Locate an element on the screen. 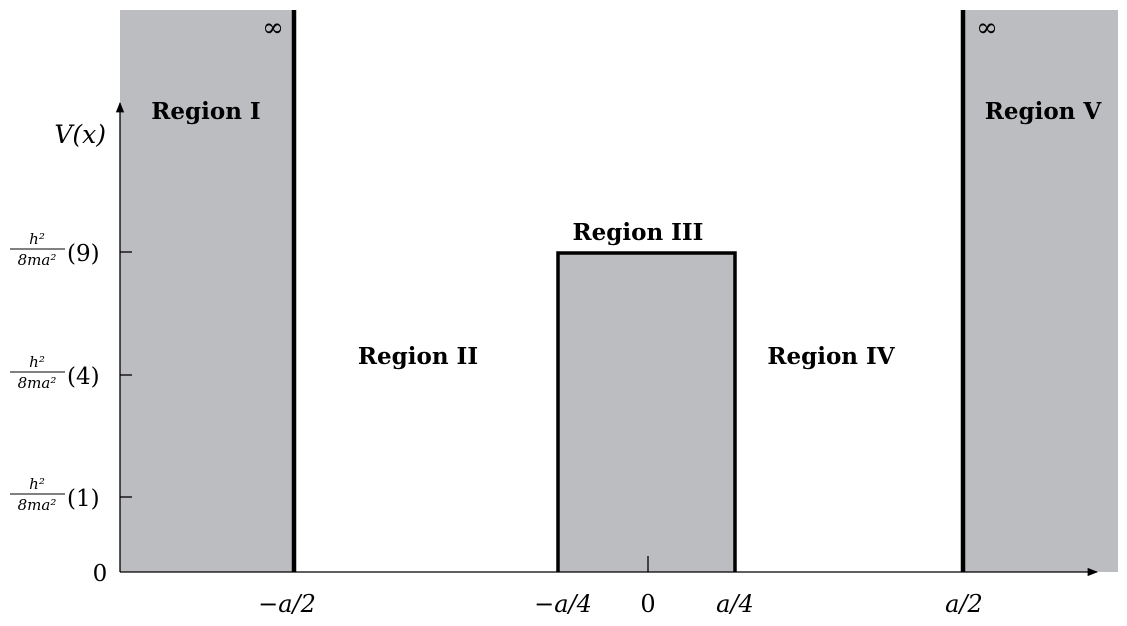 This screenshot has height=626, width=1127. region-v-barrier is located at coordinates (1041, 291).